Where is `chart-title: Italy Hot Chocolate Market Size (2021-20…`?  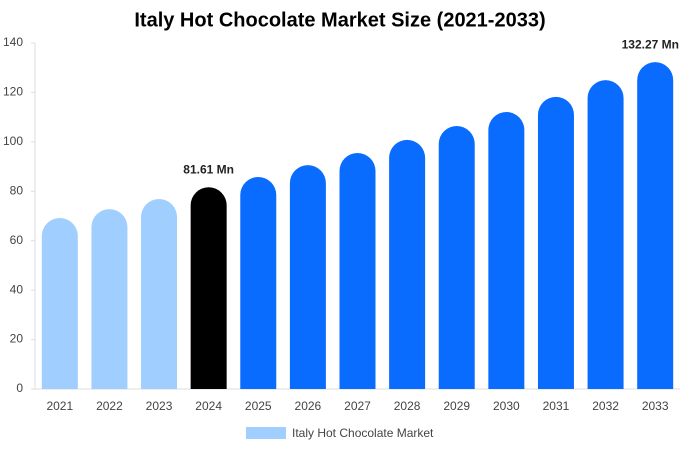 chart-title: Italy Hot Chocolate Market Size (2021-20… is located at coordinates (339, 20).